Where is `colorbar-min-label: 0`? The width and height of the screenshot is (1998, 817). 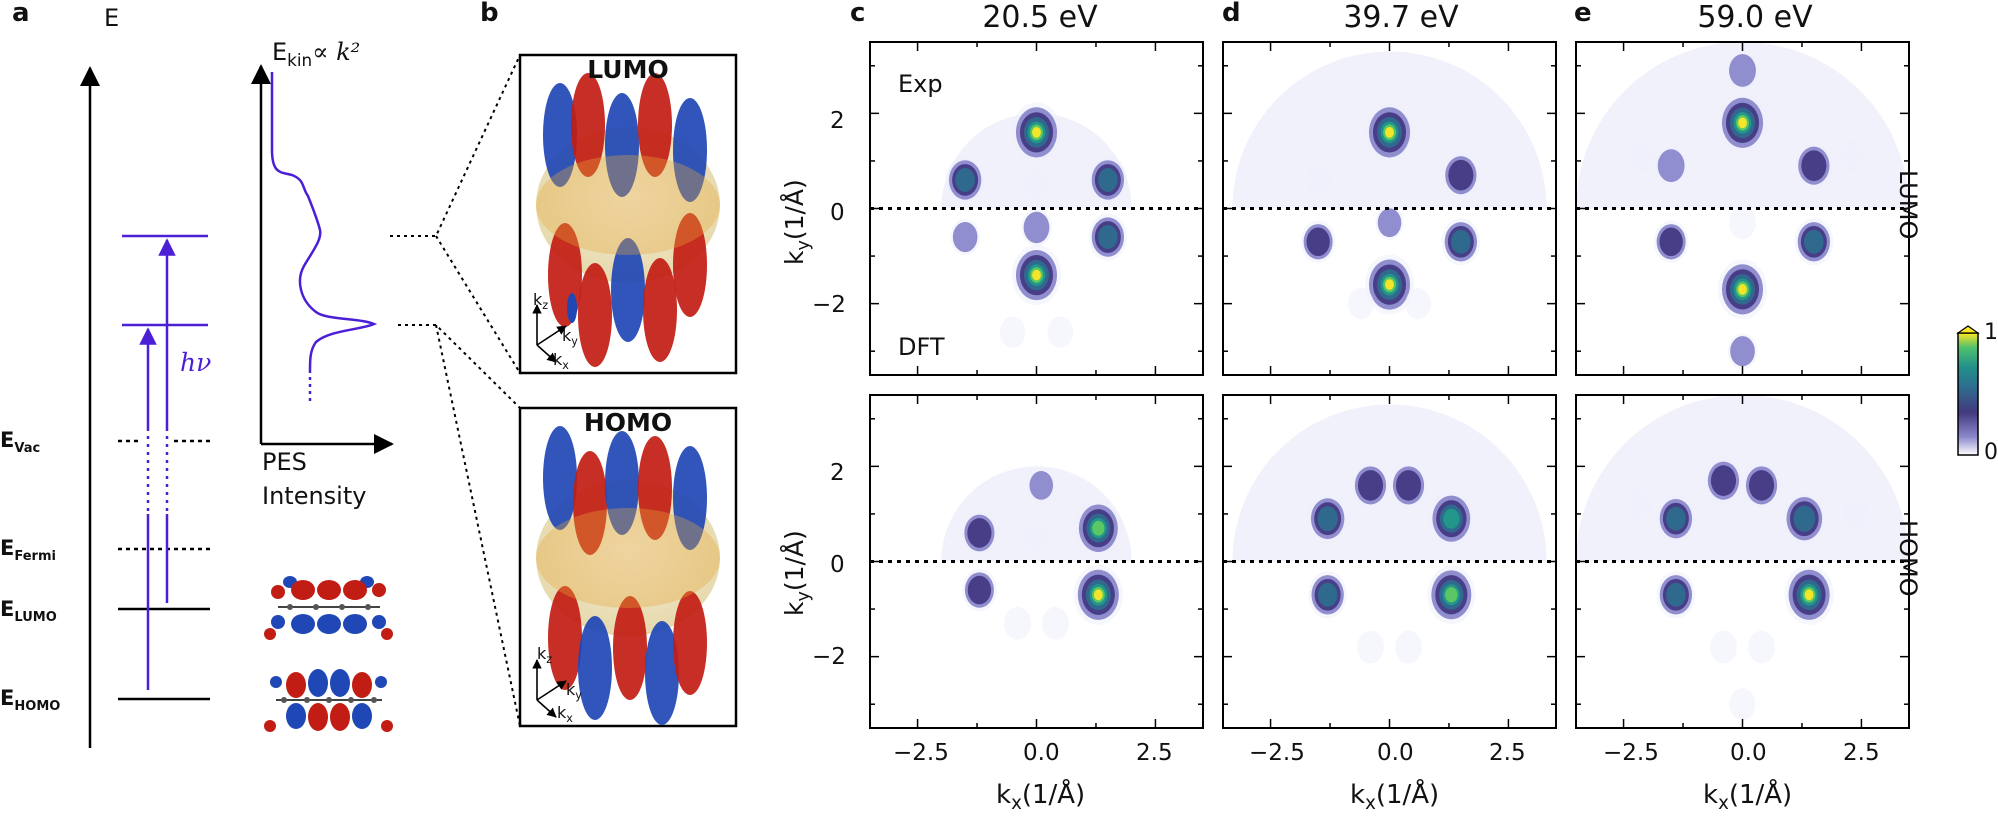
colorbar-min-label: 0 is located at coordinates (1991, 452).